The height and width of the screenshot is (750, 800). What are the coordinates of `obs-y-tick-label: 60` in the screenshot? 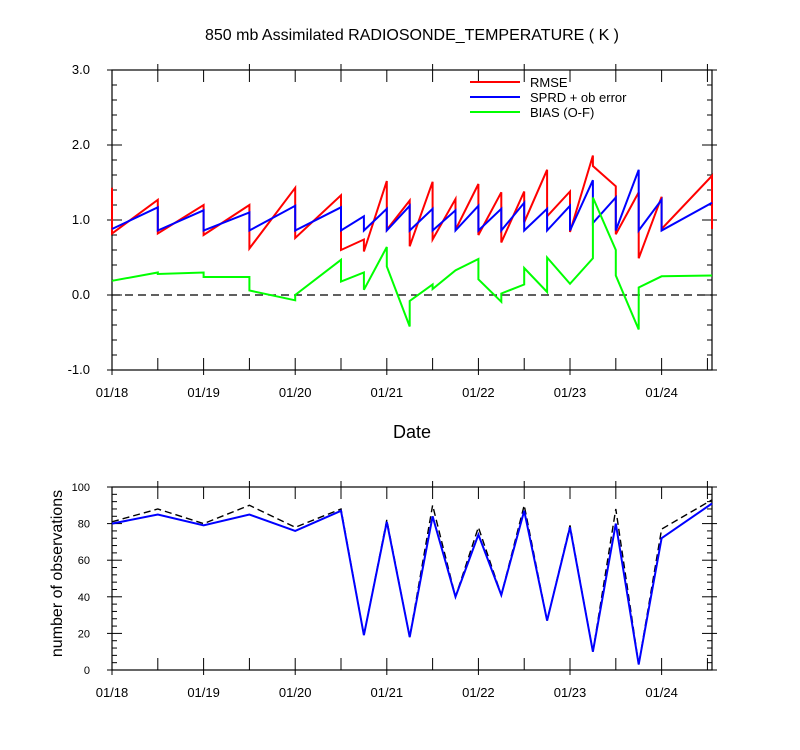 It's located at (84, 561).